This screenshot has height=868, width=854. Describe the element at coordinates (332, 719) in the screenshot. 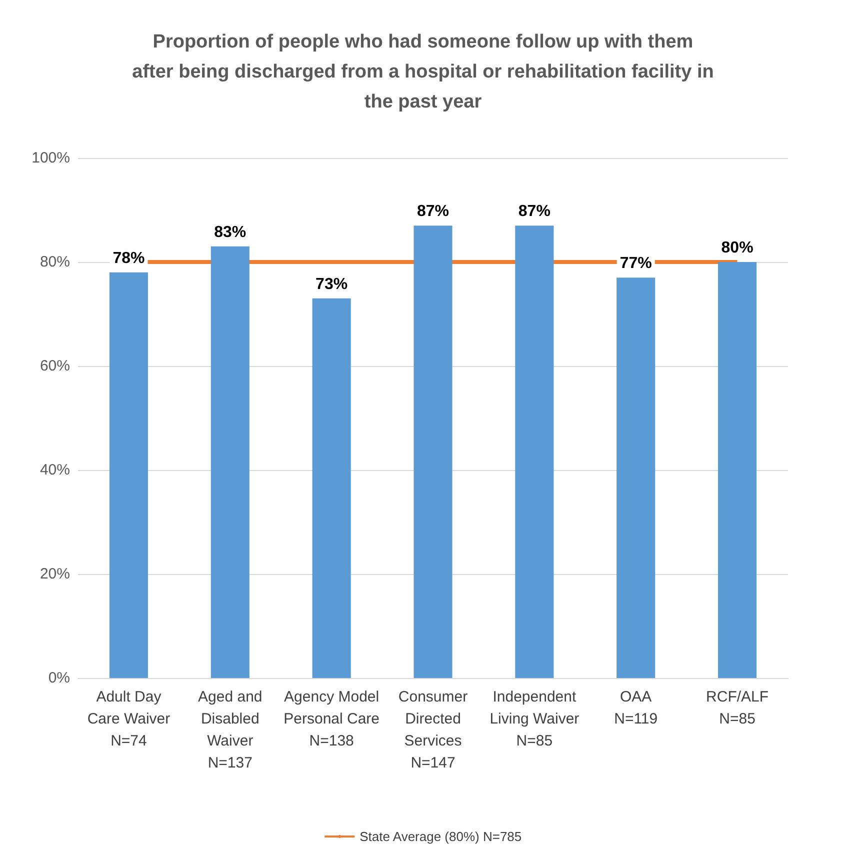

I see `x-tick-label: Agency Model Personal Care N=138` at that location.